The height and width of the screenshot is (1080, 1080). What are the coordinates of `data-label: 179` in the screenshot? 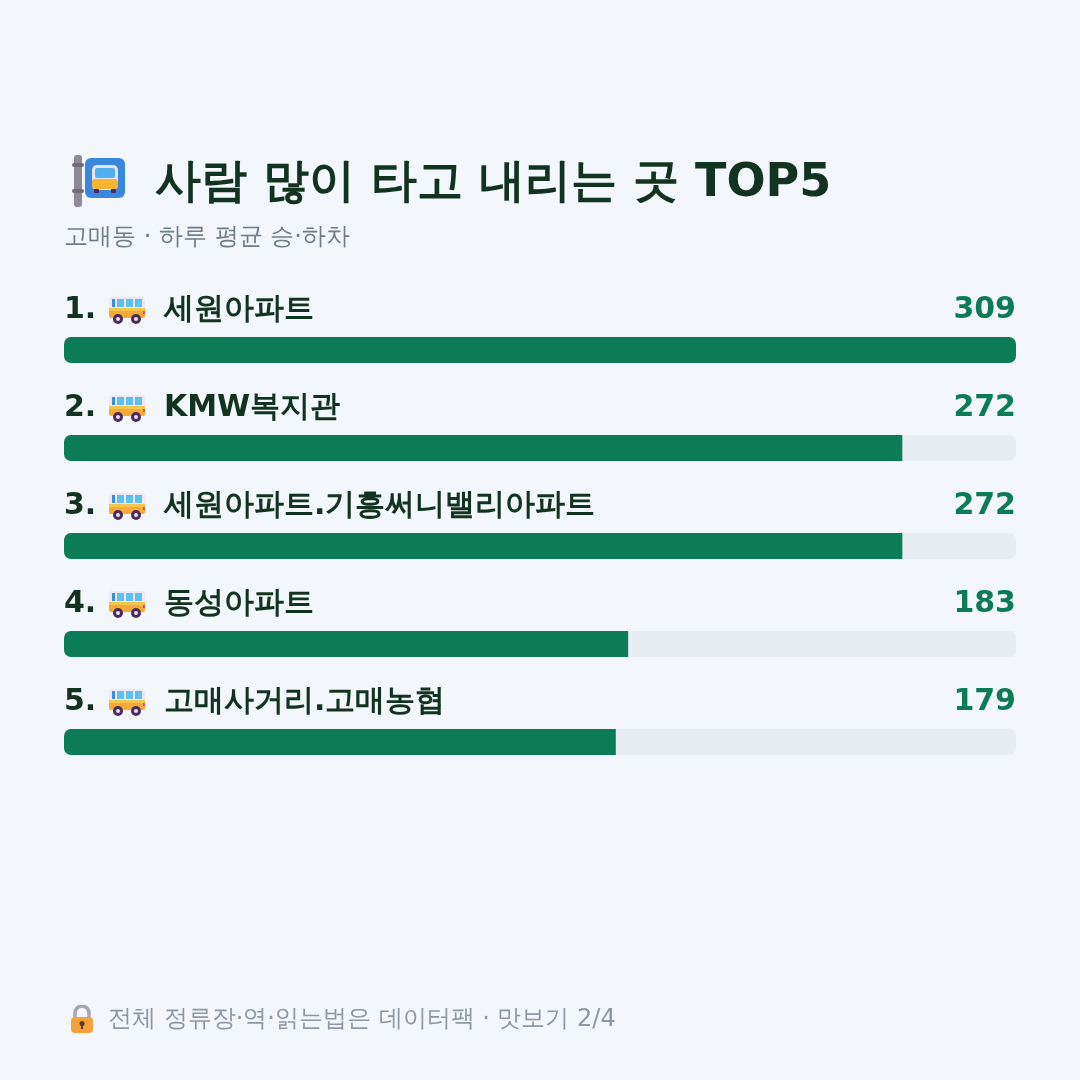 It's located at (984, 699).